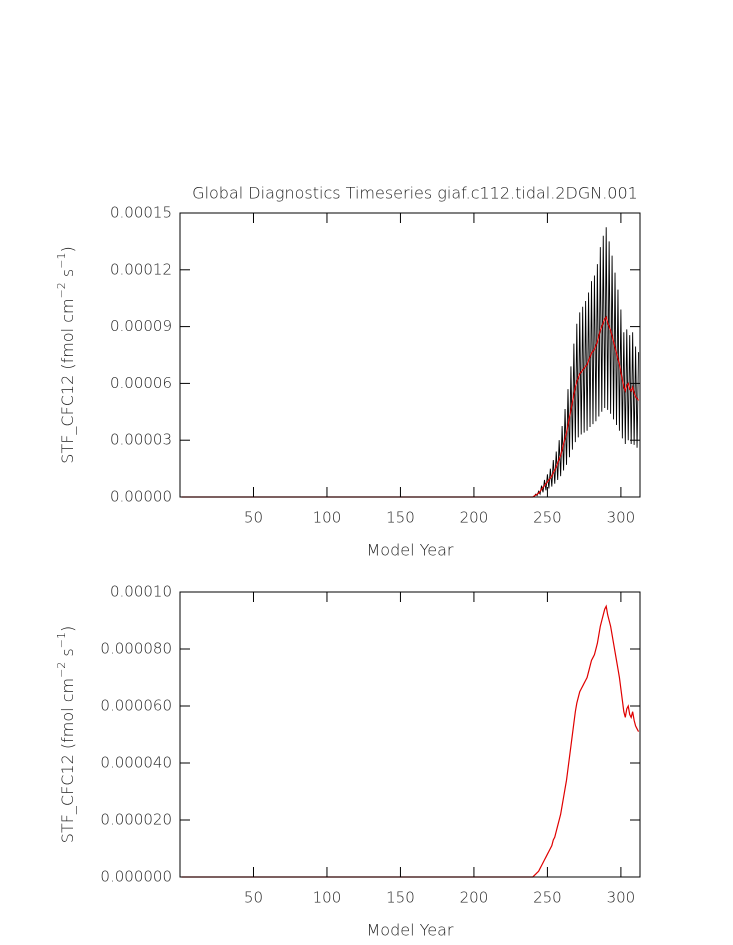 This screenshot has width=733, height=945. I want to click on y-tick-label: 0.000040, so click(136, 763).